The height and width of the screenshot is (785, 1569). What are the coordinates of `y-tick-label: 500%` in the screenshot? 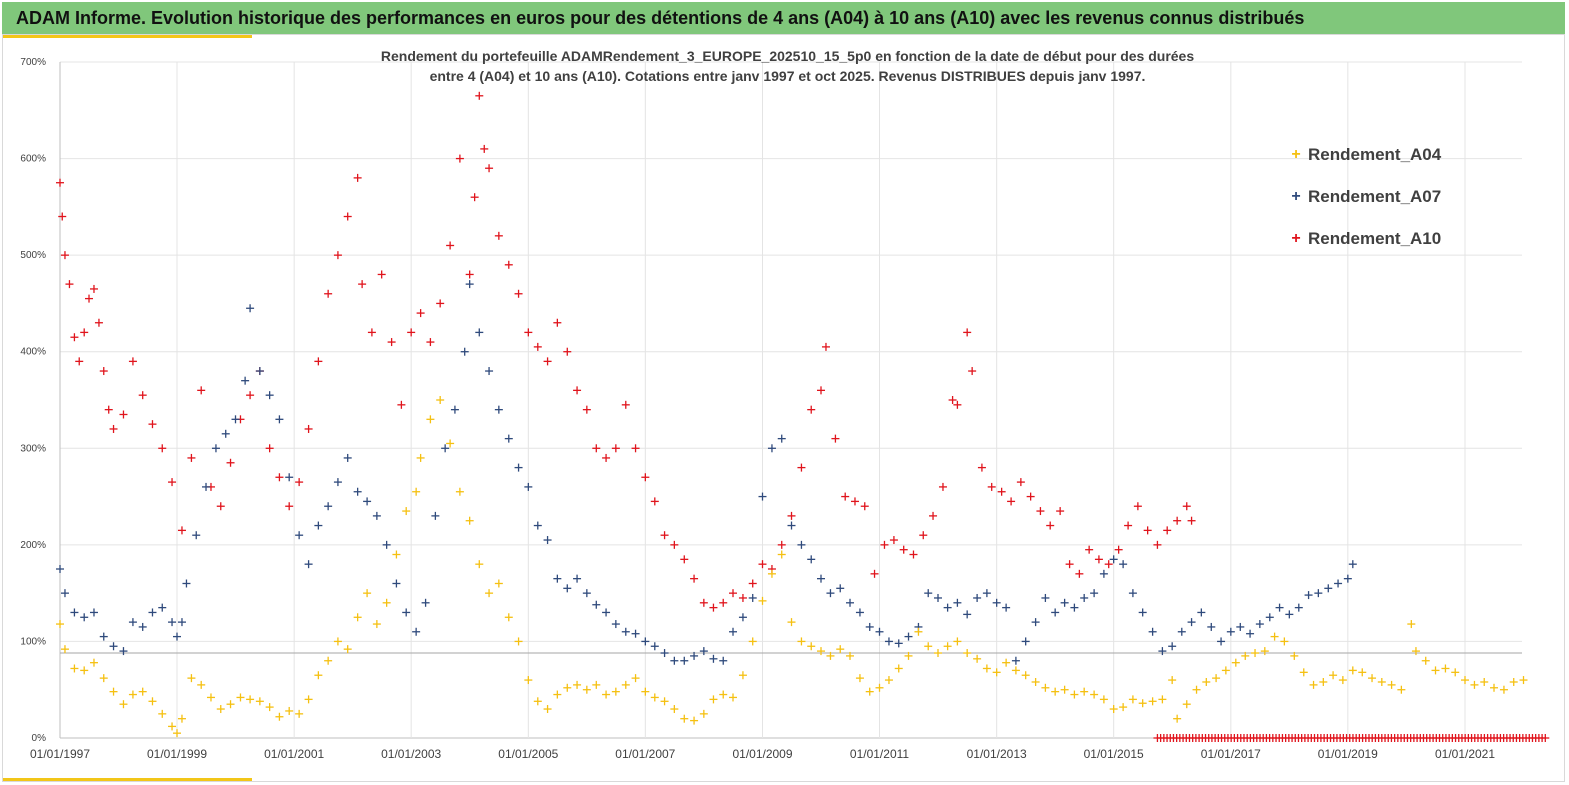 It's located at (33, 255).